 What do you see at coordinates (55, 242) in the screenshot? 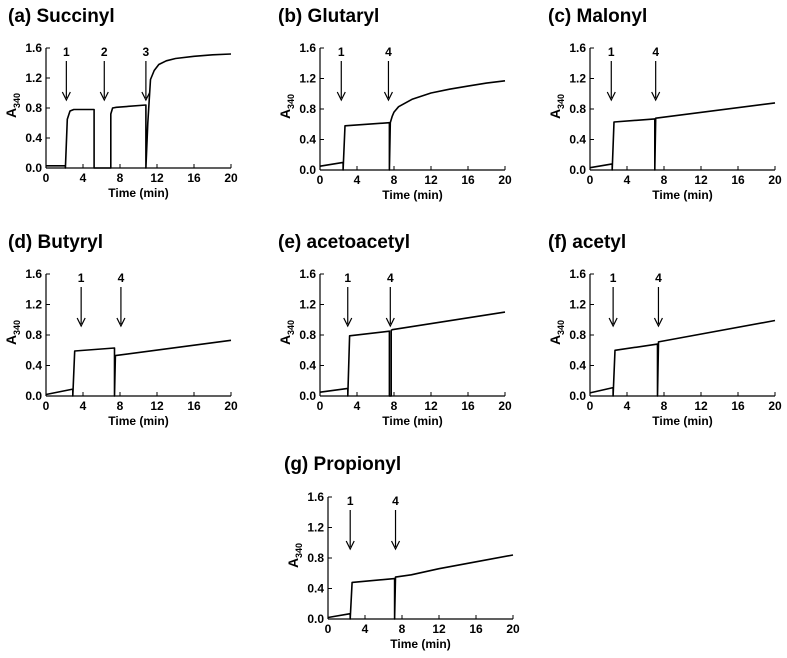
I see `panel-title: (d) Butyryl` at bounding box center [55, 242].